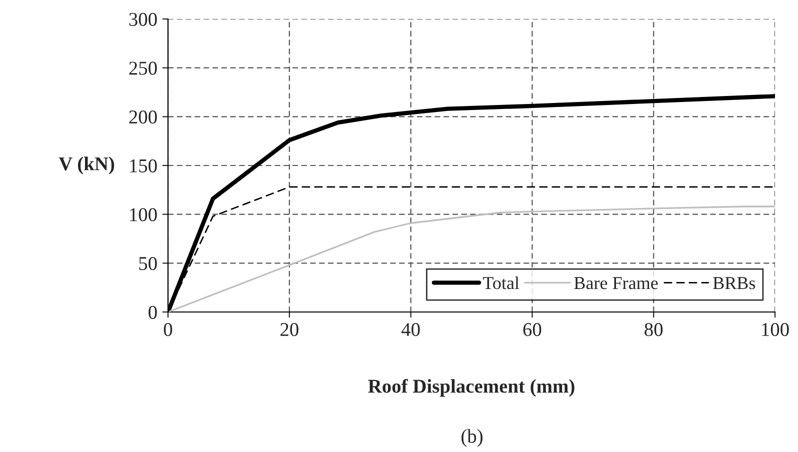 The image size is (798, 452). What do you see at coordinates (168, 329) in the screenshot?
I see `x-tick-label: 0` at bounding box center [168, 329].